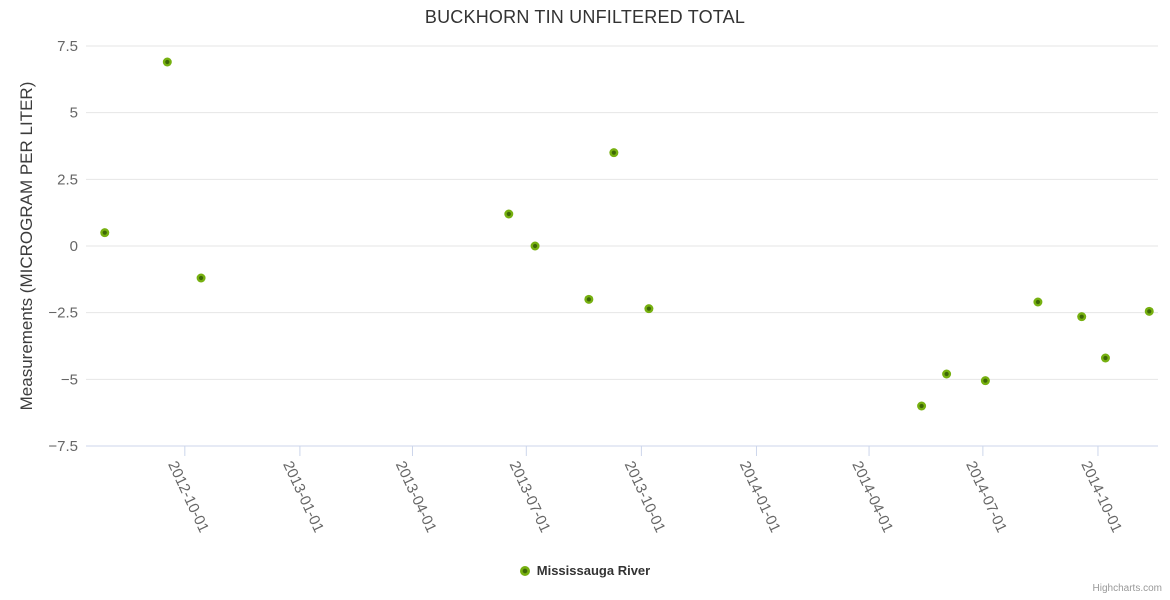 The width and height of the screenshot is (1170, 600). What do you see at coordinates (188, 497) in the screenshot?
I see `x-axis-tick-label: 2012-10-01` at bounding box center [188, 497].